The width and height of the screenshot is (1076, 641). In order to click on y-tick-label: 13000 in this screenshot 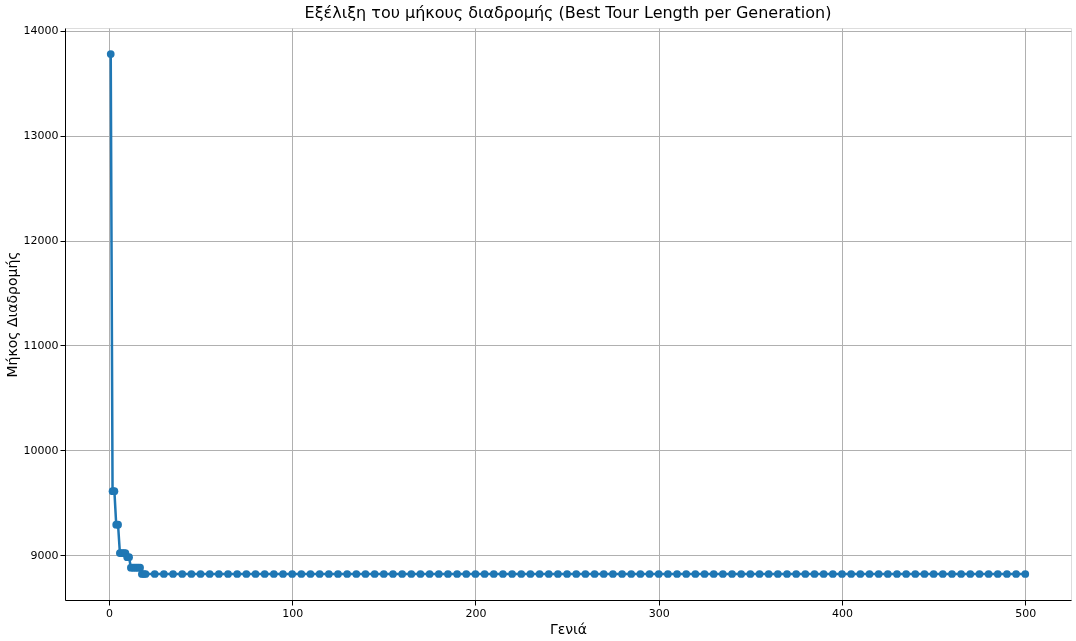, I will do `click(41, 136)`.